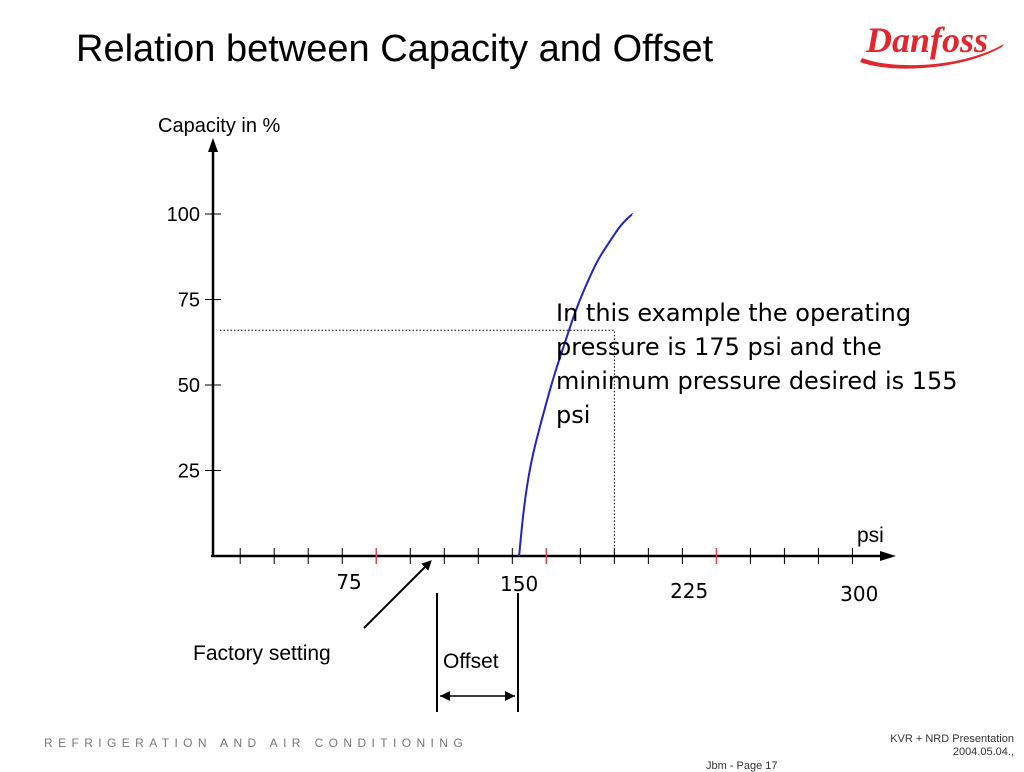  Describe the element at coordinates (689, 591) in the screenshot. I see `x-tick-label: 225` at that location.